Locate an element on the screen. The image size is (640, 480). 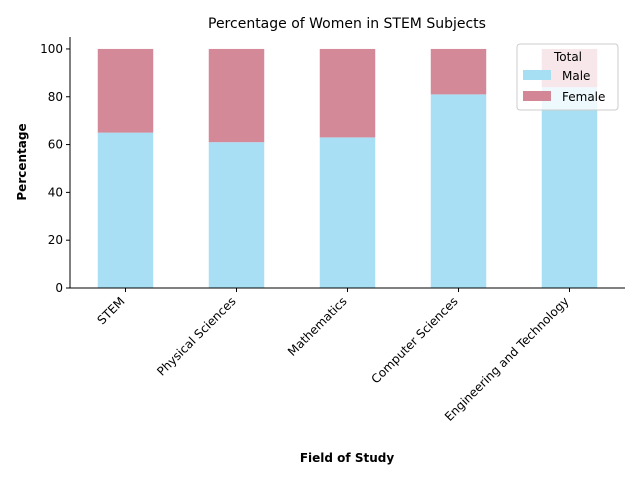
y-tick-label: 20 is located at coordinates (55, 240).